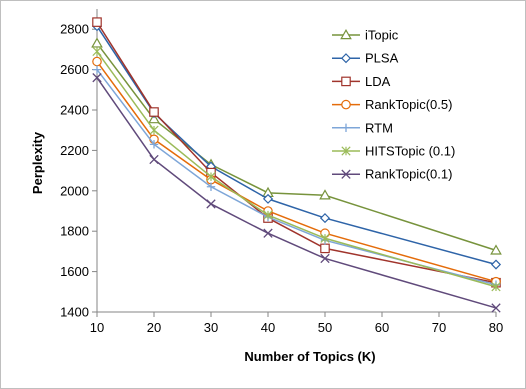 The height and width of the screenshot is (389, 526). I want to click on legend-label: RankTopic(0.1), so click(408, 174).